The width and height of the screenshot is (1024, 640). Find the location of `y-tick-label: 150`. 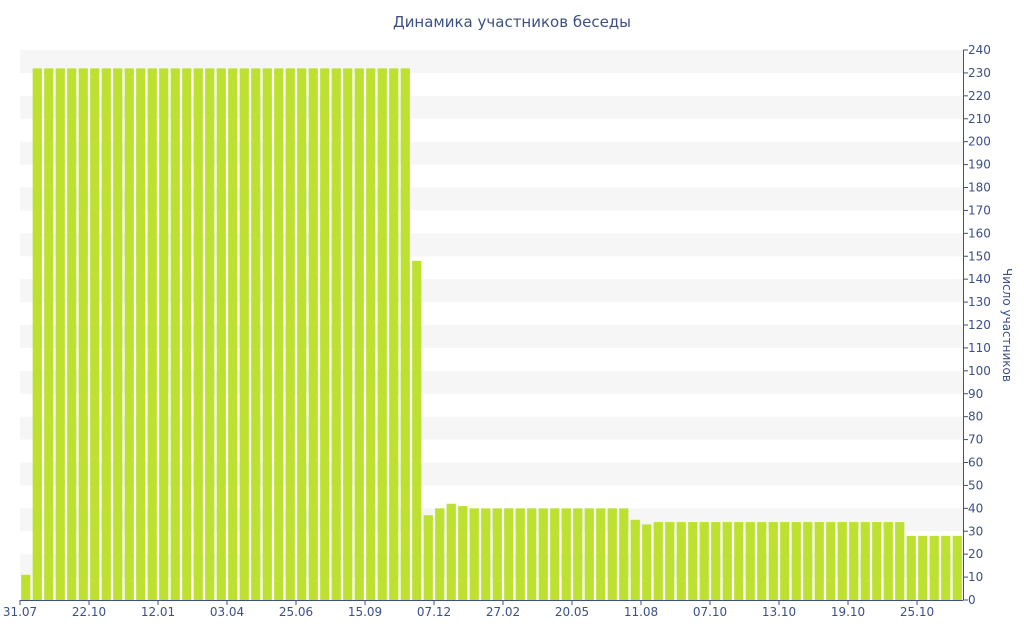

y-tick-label: 150 is located at coordinates (979, 256).